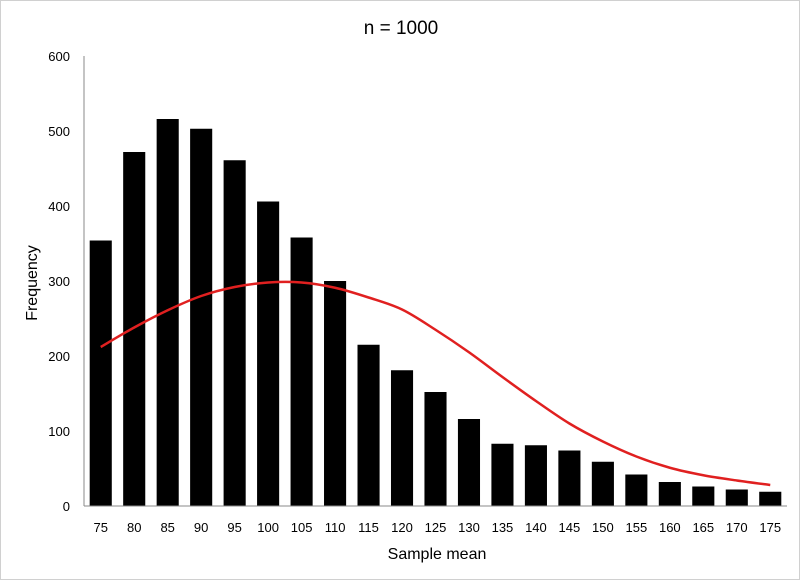 Image resolution: width=800 pixels, height=581 pixels. I want to click on x-tick-label: 95, so click(234, 527).